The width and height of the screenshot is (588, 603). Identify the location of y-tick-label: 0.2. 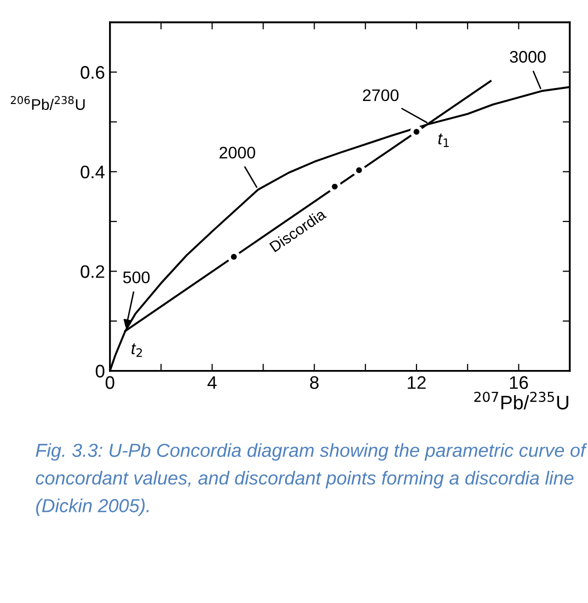
(92, 271).